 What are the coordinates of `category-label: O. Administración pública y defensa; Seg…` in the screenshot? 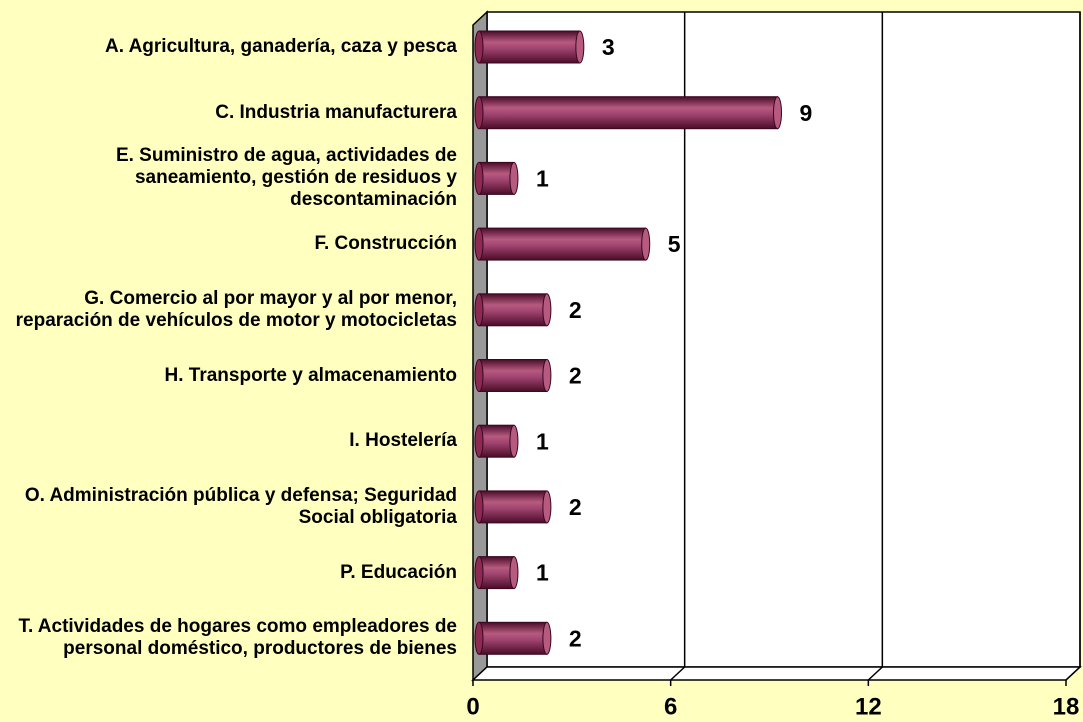 It's located at (240, 506).